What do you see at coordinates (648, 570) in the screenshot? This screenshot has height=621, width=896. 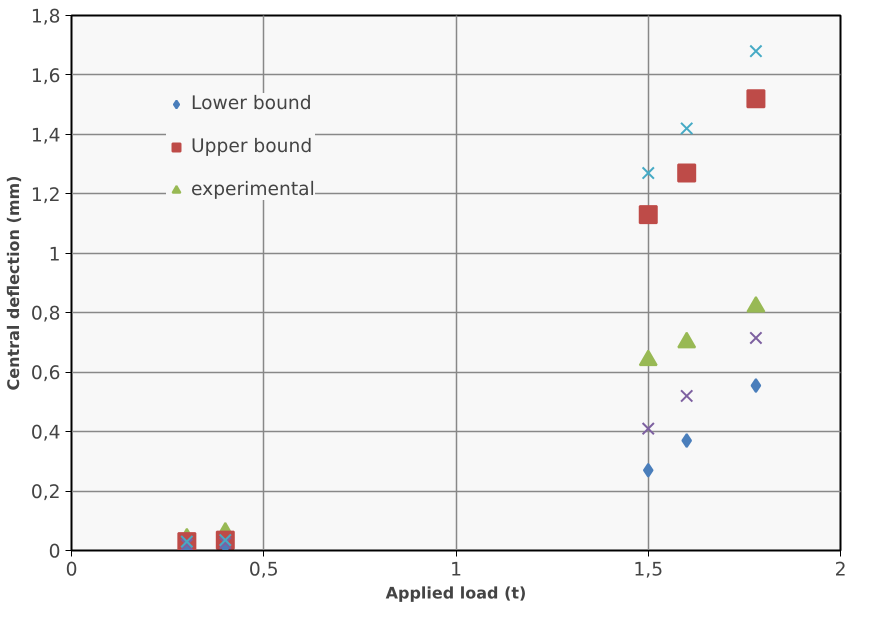 I see `x-tick-label: 1,5` at bounding box center [648, 570].